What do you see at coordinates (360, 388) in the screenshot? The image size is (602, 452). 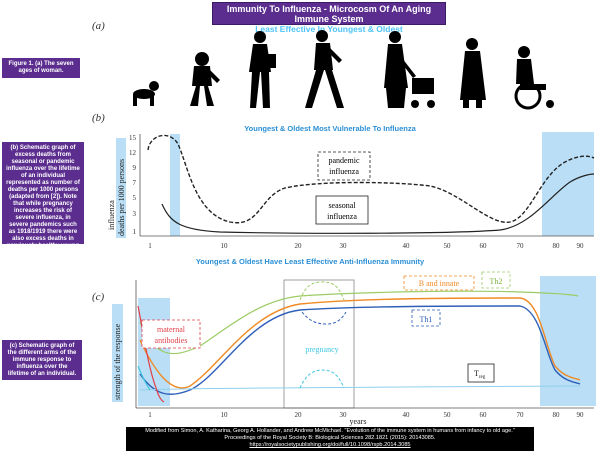 I see `treg-curve` at bounding box center [360, 388].